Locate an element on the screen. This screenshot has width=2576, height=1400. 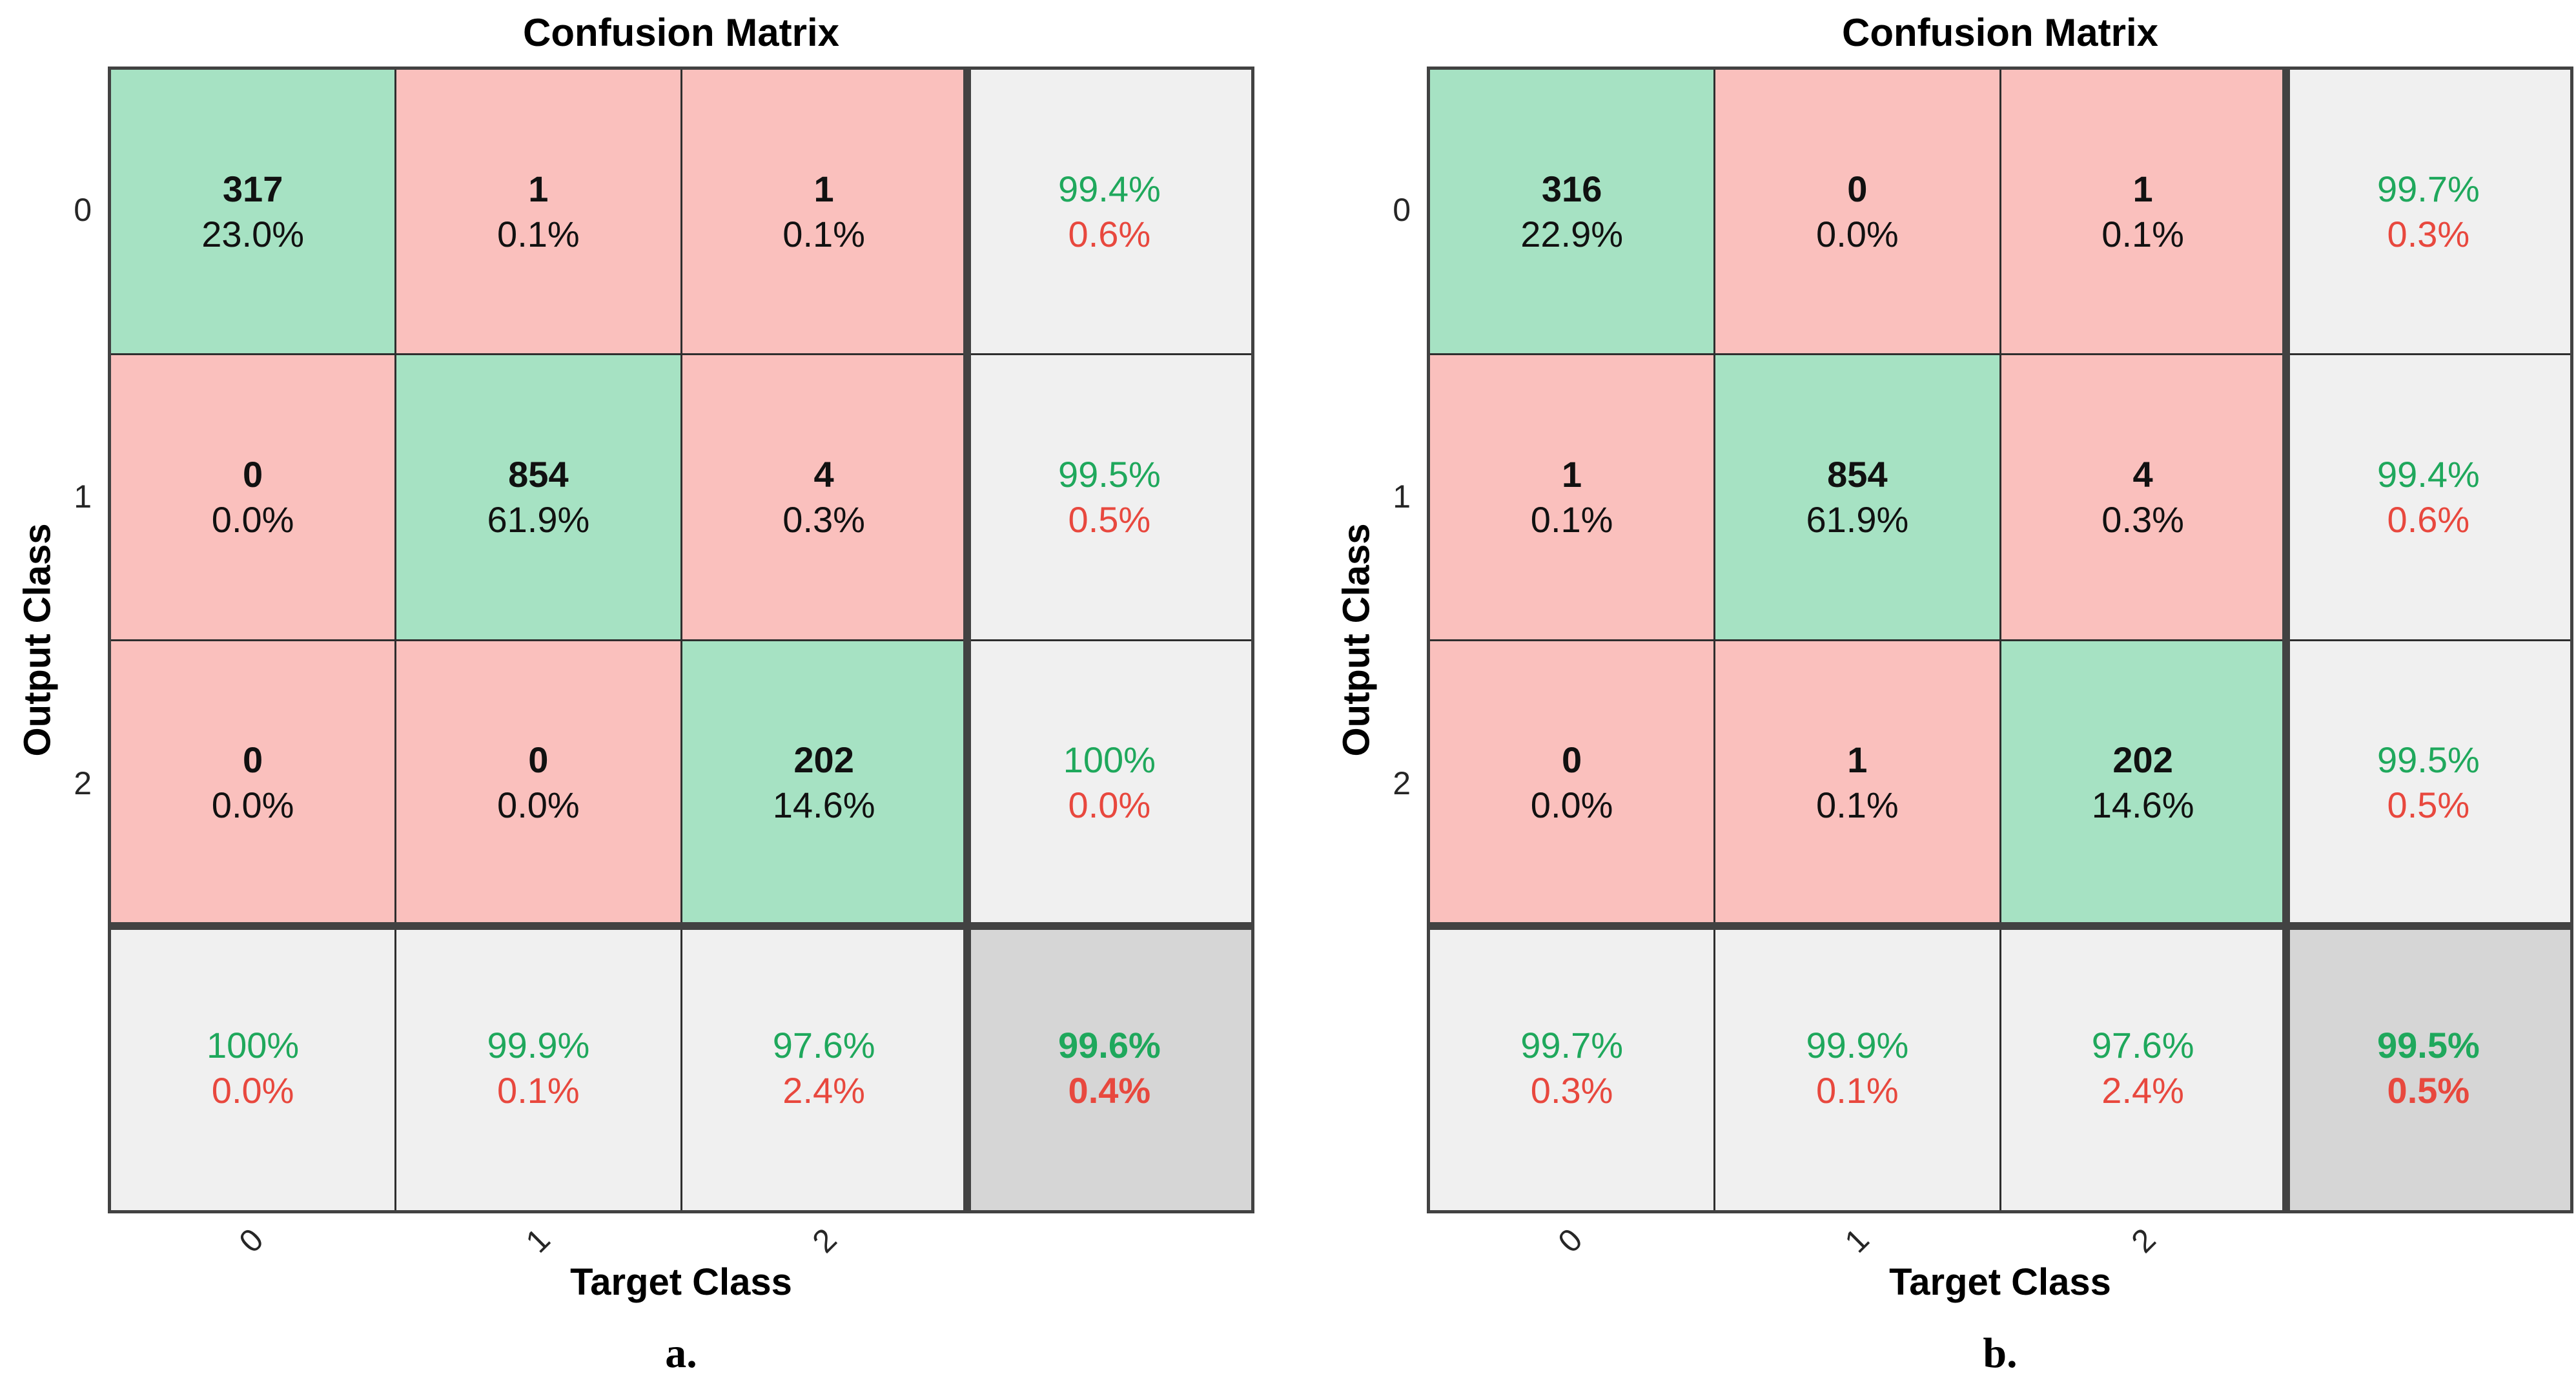
cell-r3-c3: 99.6% 0.4% is located at coordinates (1109, 1068).